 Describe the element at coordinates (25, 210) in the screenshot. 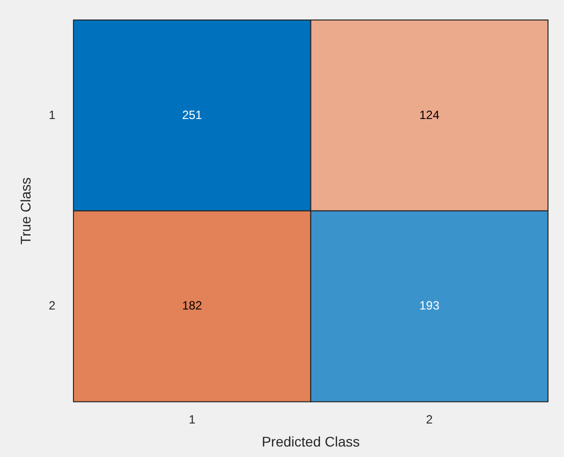

I see `y-axis-title: True Class` at that location.